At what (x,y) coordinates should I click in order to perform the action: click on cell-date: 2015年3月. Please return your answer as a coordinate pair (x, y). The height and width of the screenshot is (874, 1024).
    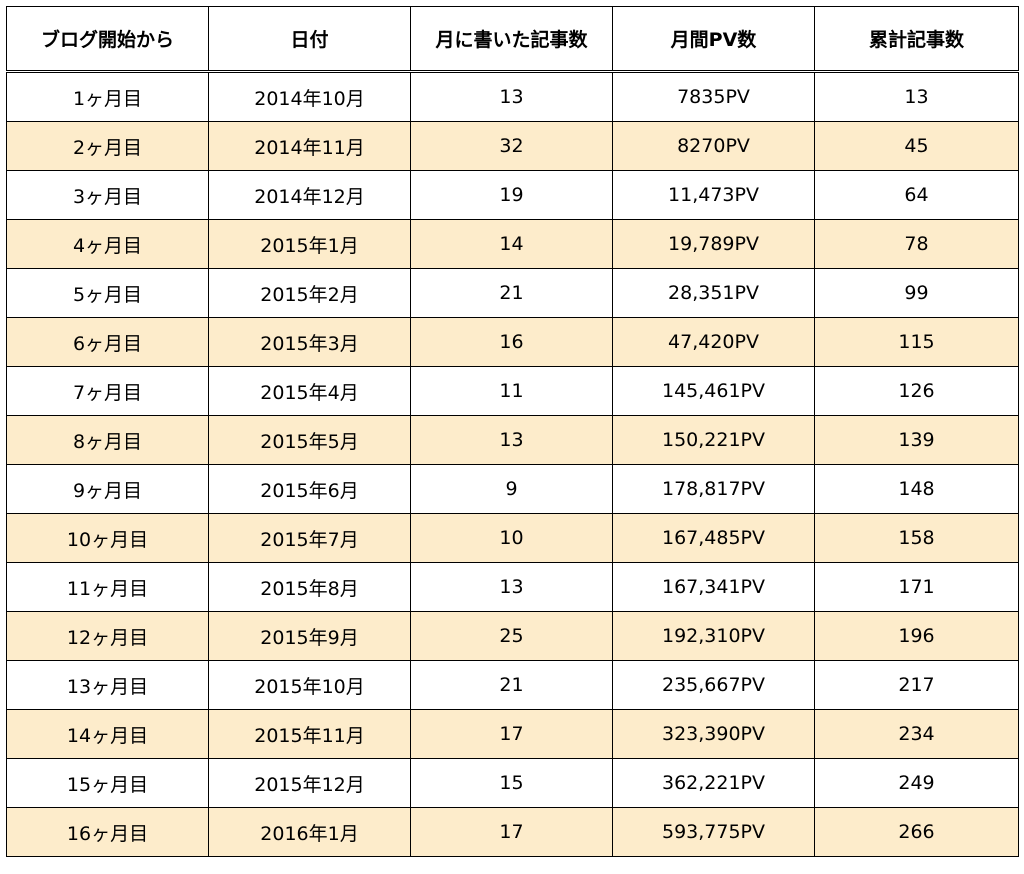
    Looking at the image, I should click on (309, 342).